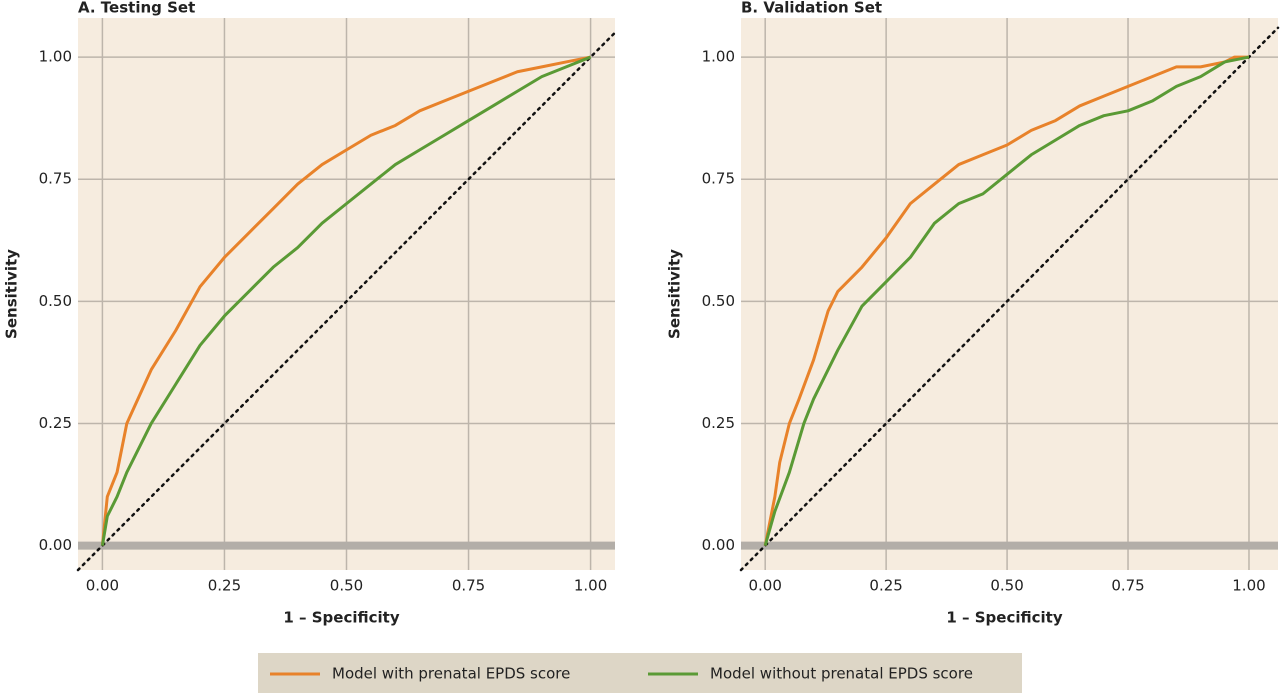 The width and height of the screenshot is (1280, 693). Describe the element at coordinates (841, 674) in the screenshot. I see `legend-label: Model without prenatal EPDS score` at that location.